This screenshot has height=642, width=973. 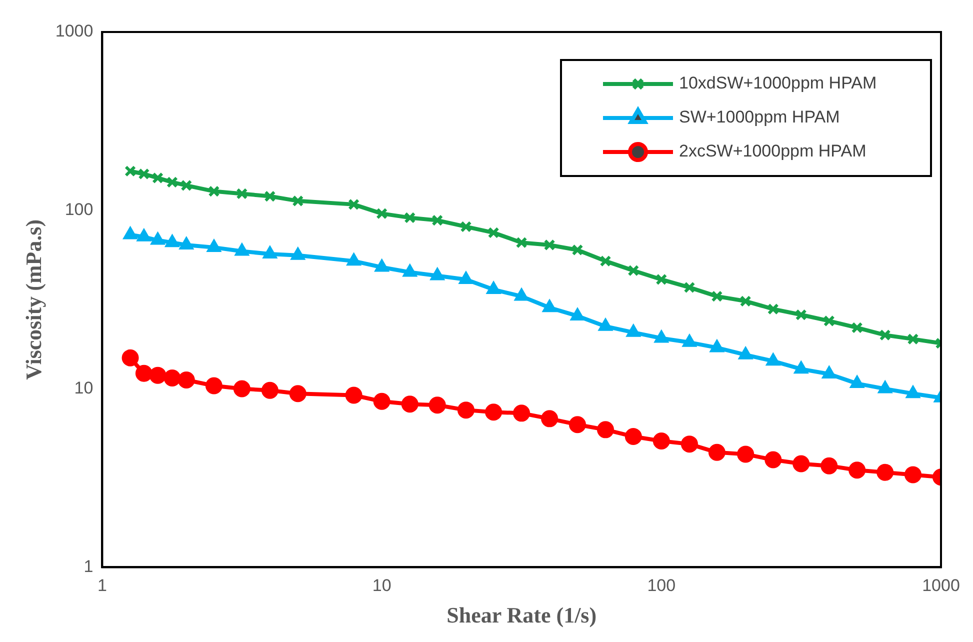 I want to click on legend-label: 10xdSW+1000ppm HPAM, so click(x=778, y=83).